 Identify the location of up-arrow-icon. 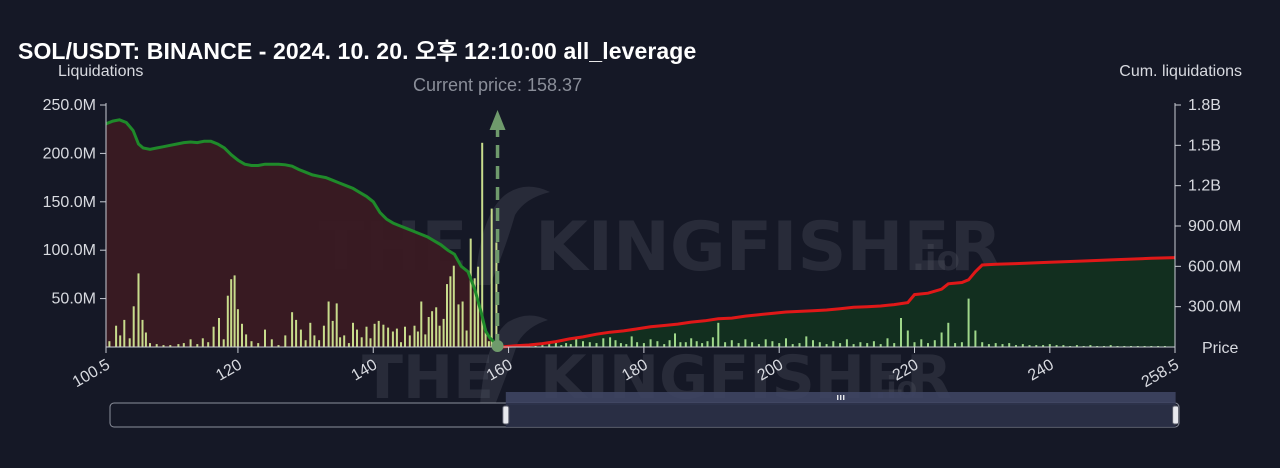
(497, 120).